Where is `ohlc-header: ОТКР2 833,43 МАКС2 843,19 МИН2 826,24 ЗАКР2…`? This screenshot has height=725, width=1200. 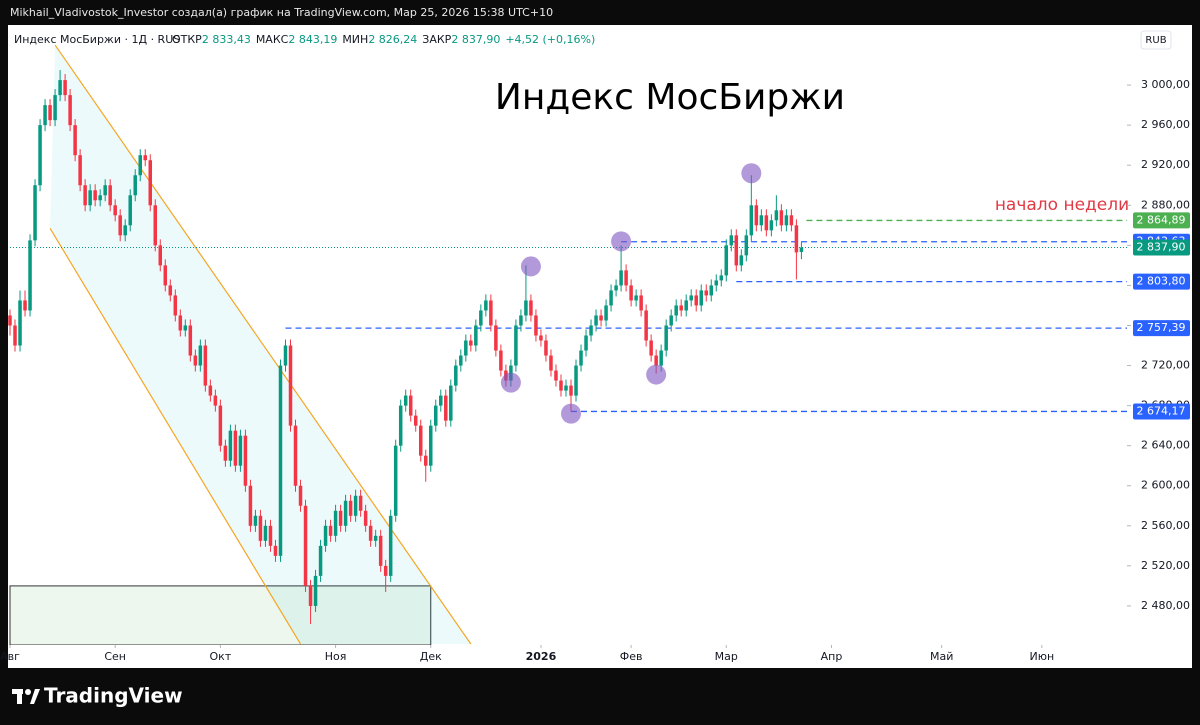 ohlc-header: ОТКР2 833,43 МАКС2 843,19 МИН2 826,24 ЗАКР2… is located at coordinates (383, 39).